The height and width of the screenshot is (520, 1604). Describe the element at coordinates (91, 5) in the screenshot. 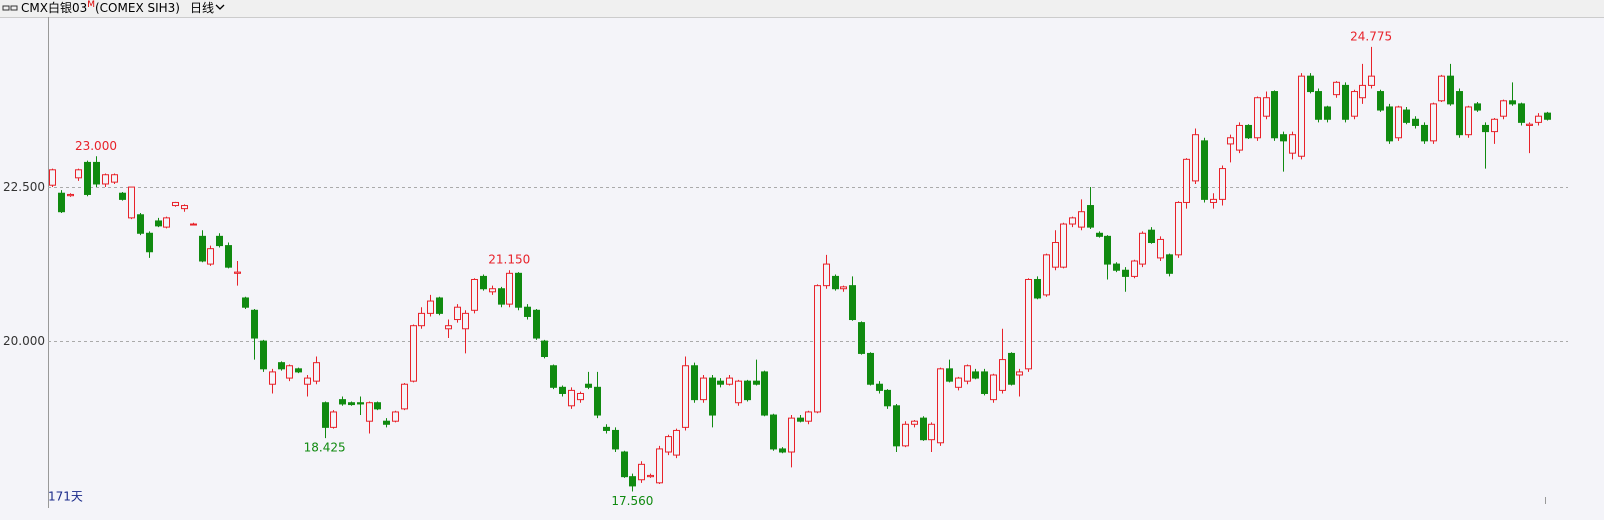

I see `flag: M` at that location.